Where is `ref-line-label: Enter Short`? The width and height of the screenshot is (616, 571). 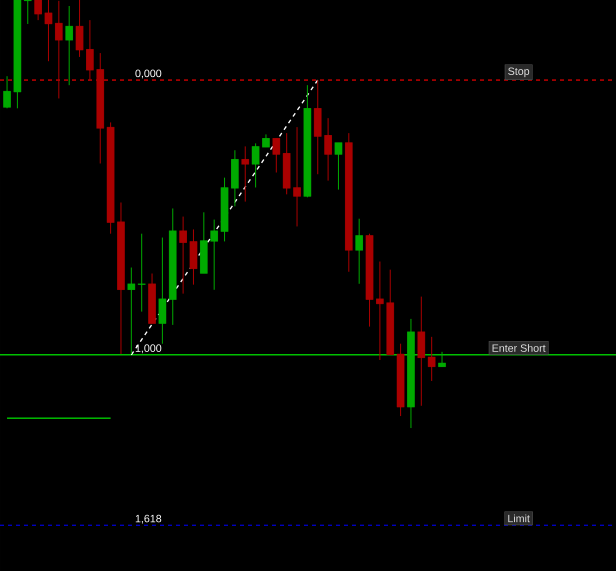
ref-line-label: Enter Short is located at coordinates (519, 348).